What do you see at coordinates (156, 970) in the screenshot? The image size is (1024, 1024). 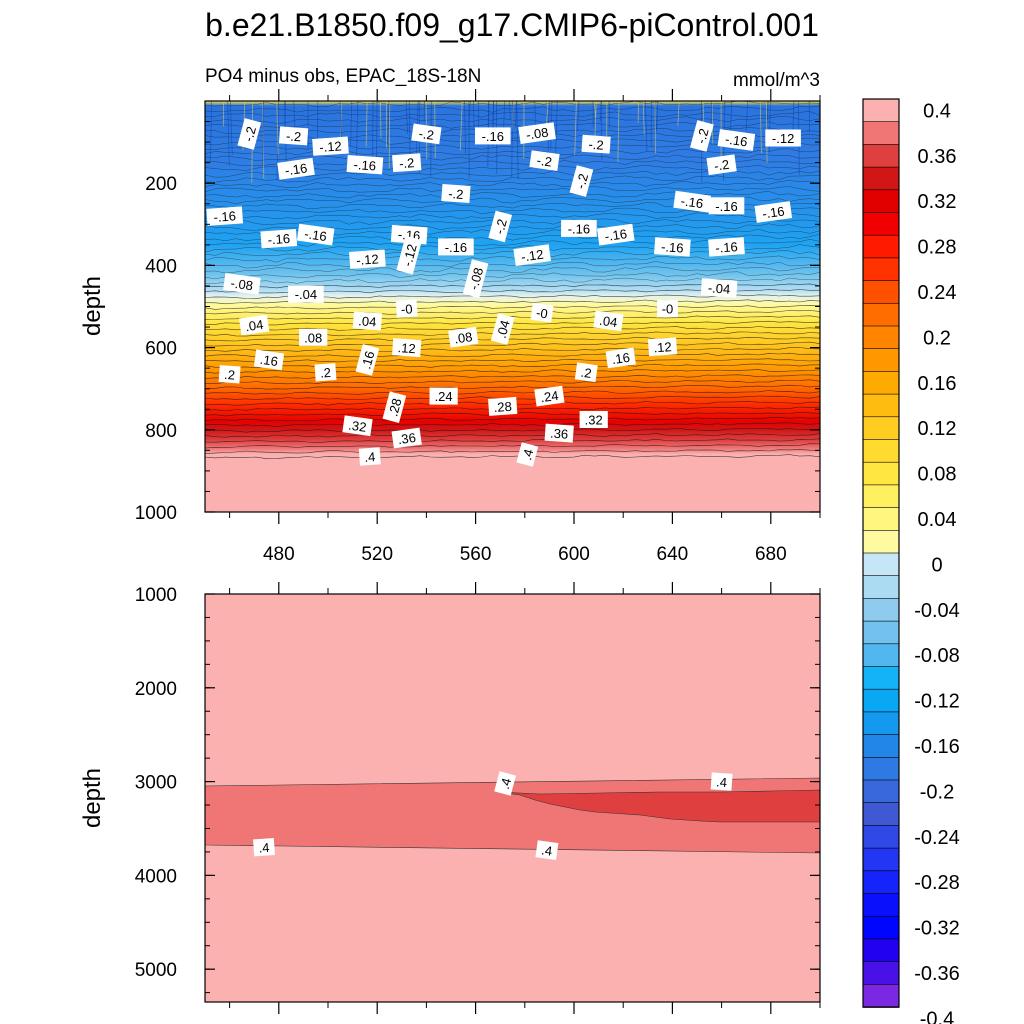 I see `y-tick-label: 5000` at bounding box center [156, 970].